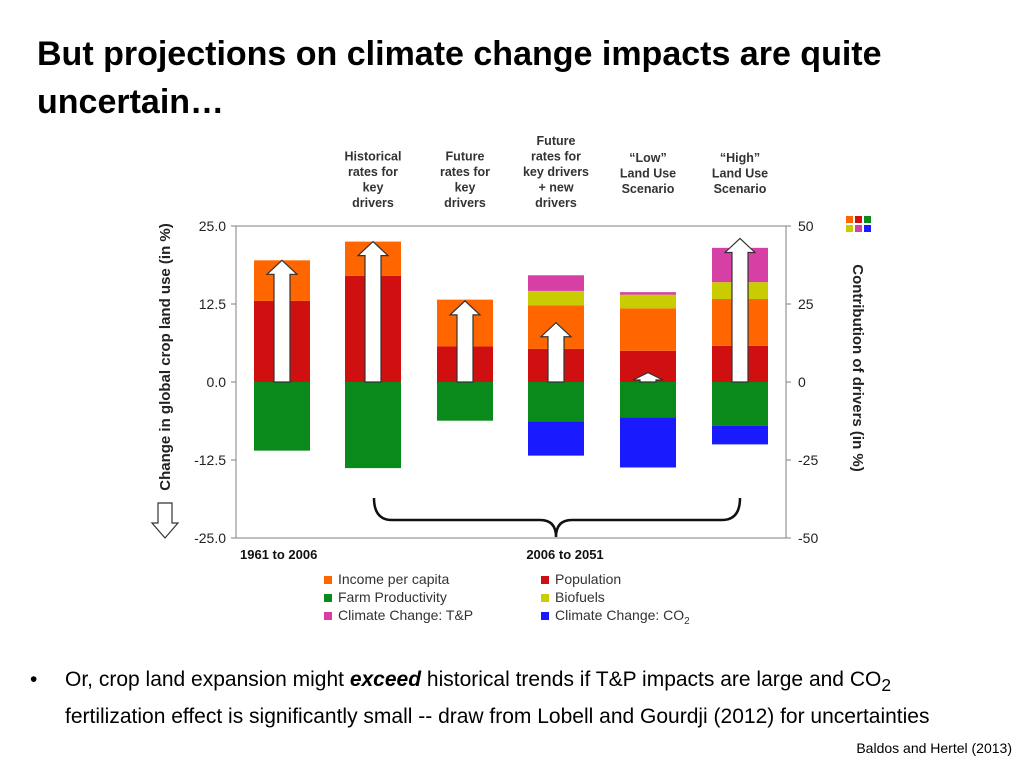 The image size is (1024, 768). I want to click on period-label-historical: 1961 to 2006, so click(278, 554).